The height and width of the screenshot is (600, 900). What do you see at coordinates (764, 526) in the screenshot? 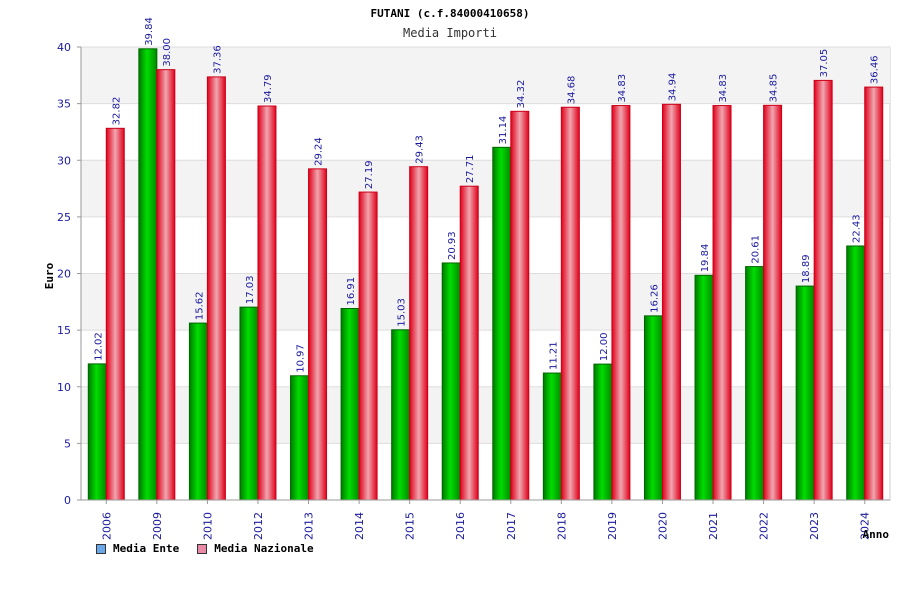
I see `x-tick-label: 2022` at bounding box center [764, 526].